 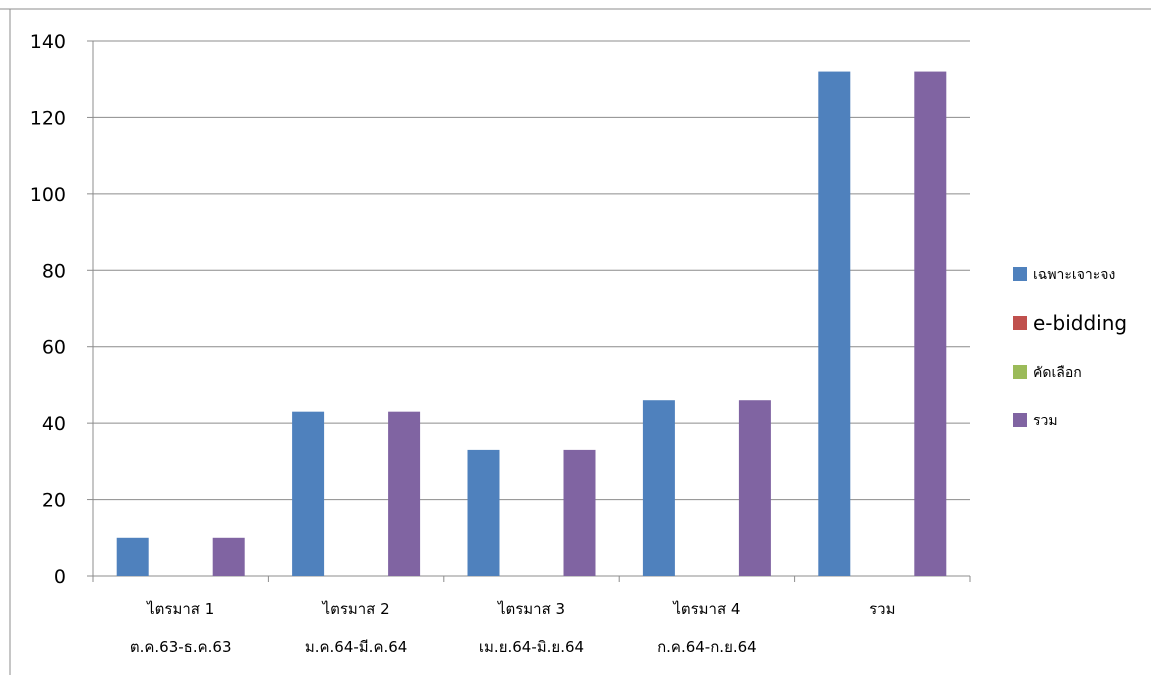 What do you see at coordinates (356, 647) in the screenshot?
I see `x-tick-label-sub: ม.ค.64-มี.ค.64` at bounding box center [356, 647].